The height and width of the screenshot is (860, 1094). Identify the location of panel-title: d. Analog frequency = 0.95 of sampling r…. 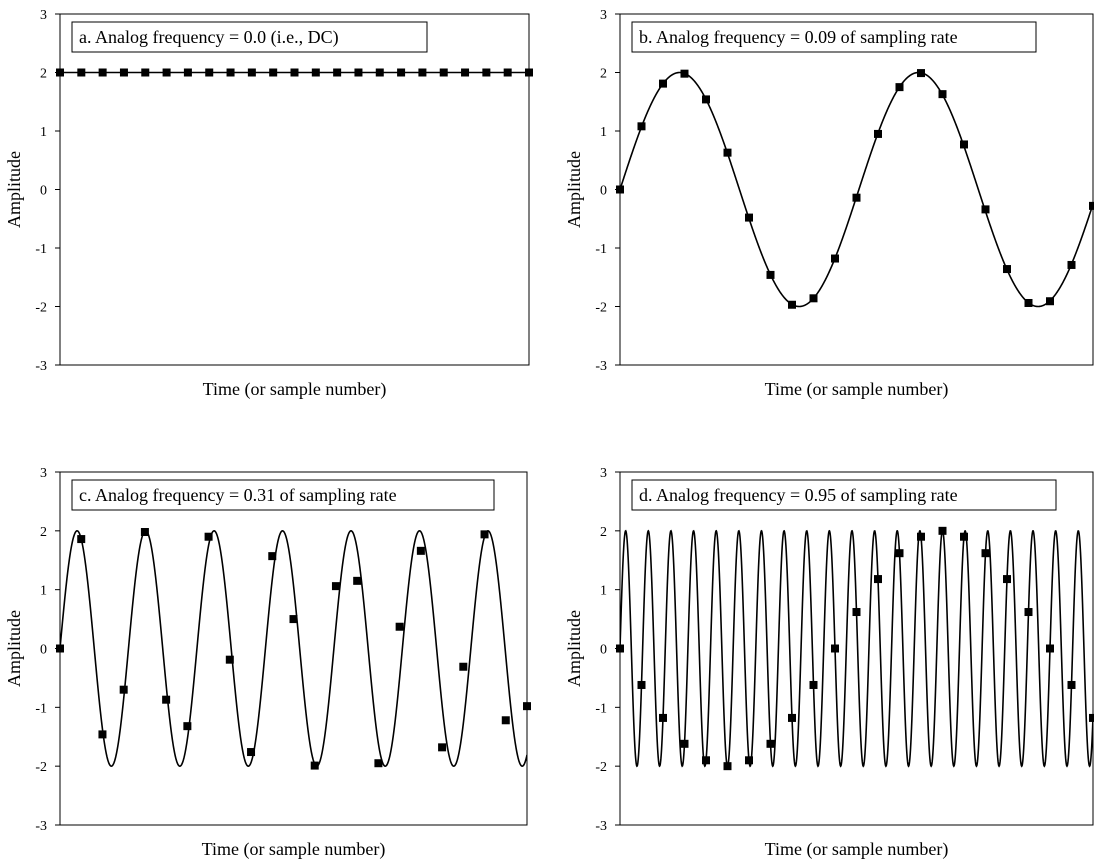
(798, 495).